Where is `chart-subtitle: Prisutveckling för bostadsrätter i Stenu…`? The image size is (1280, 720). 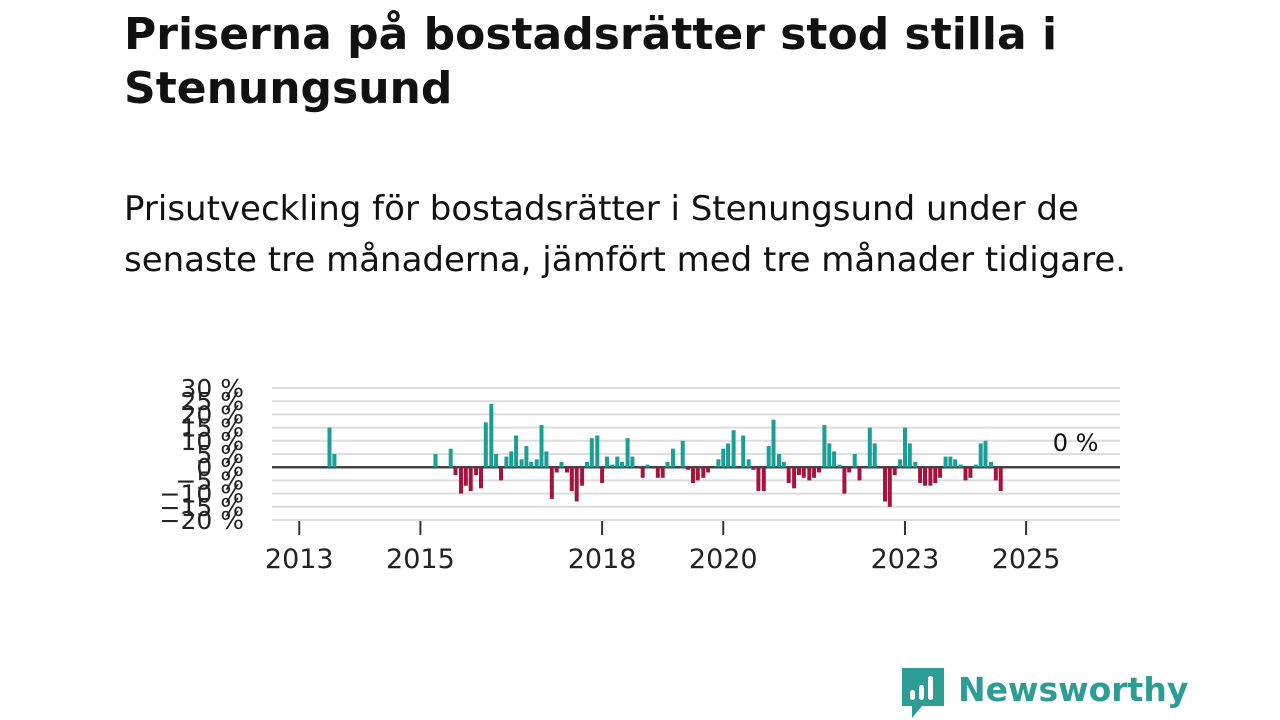 chart-subtitle: Prisutveckling för bostadsrätter i Stenu… is located at coordinates (625, 234).